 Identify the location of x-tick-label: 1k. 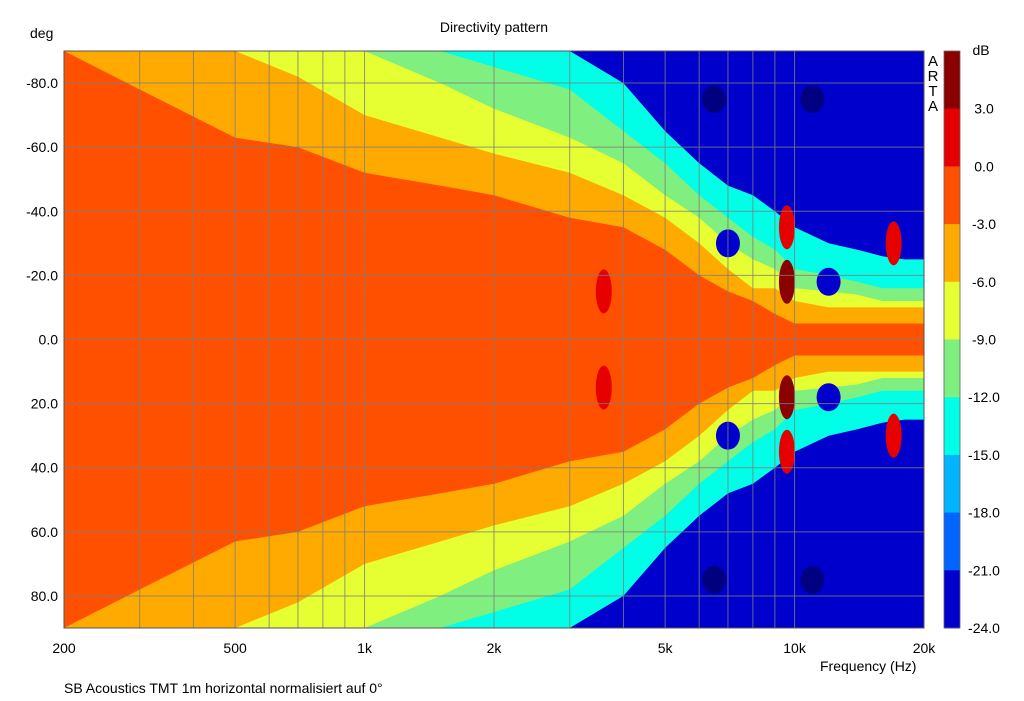
(365, 648).